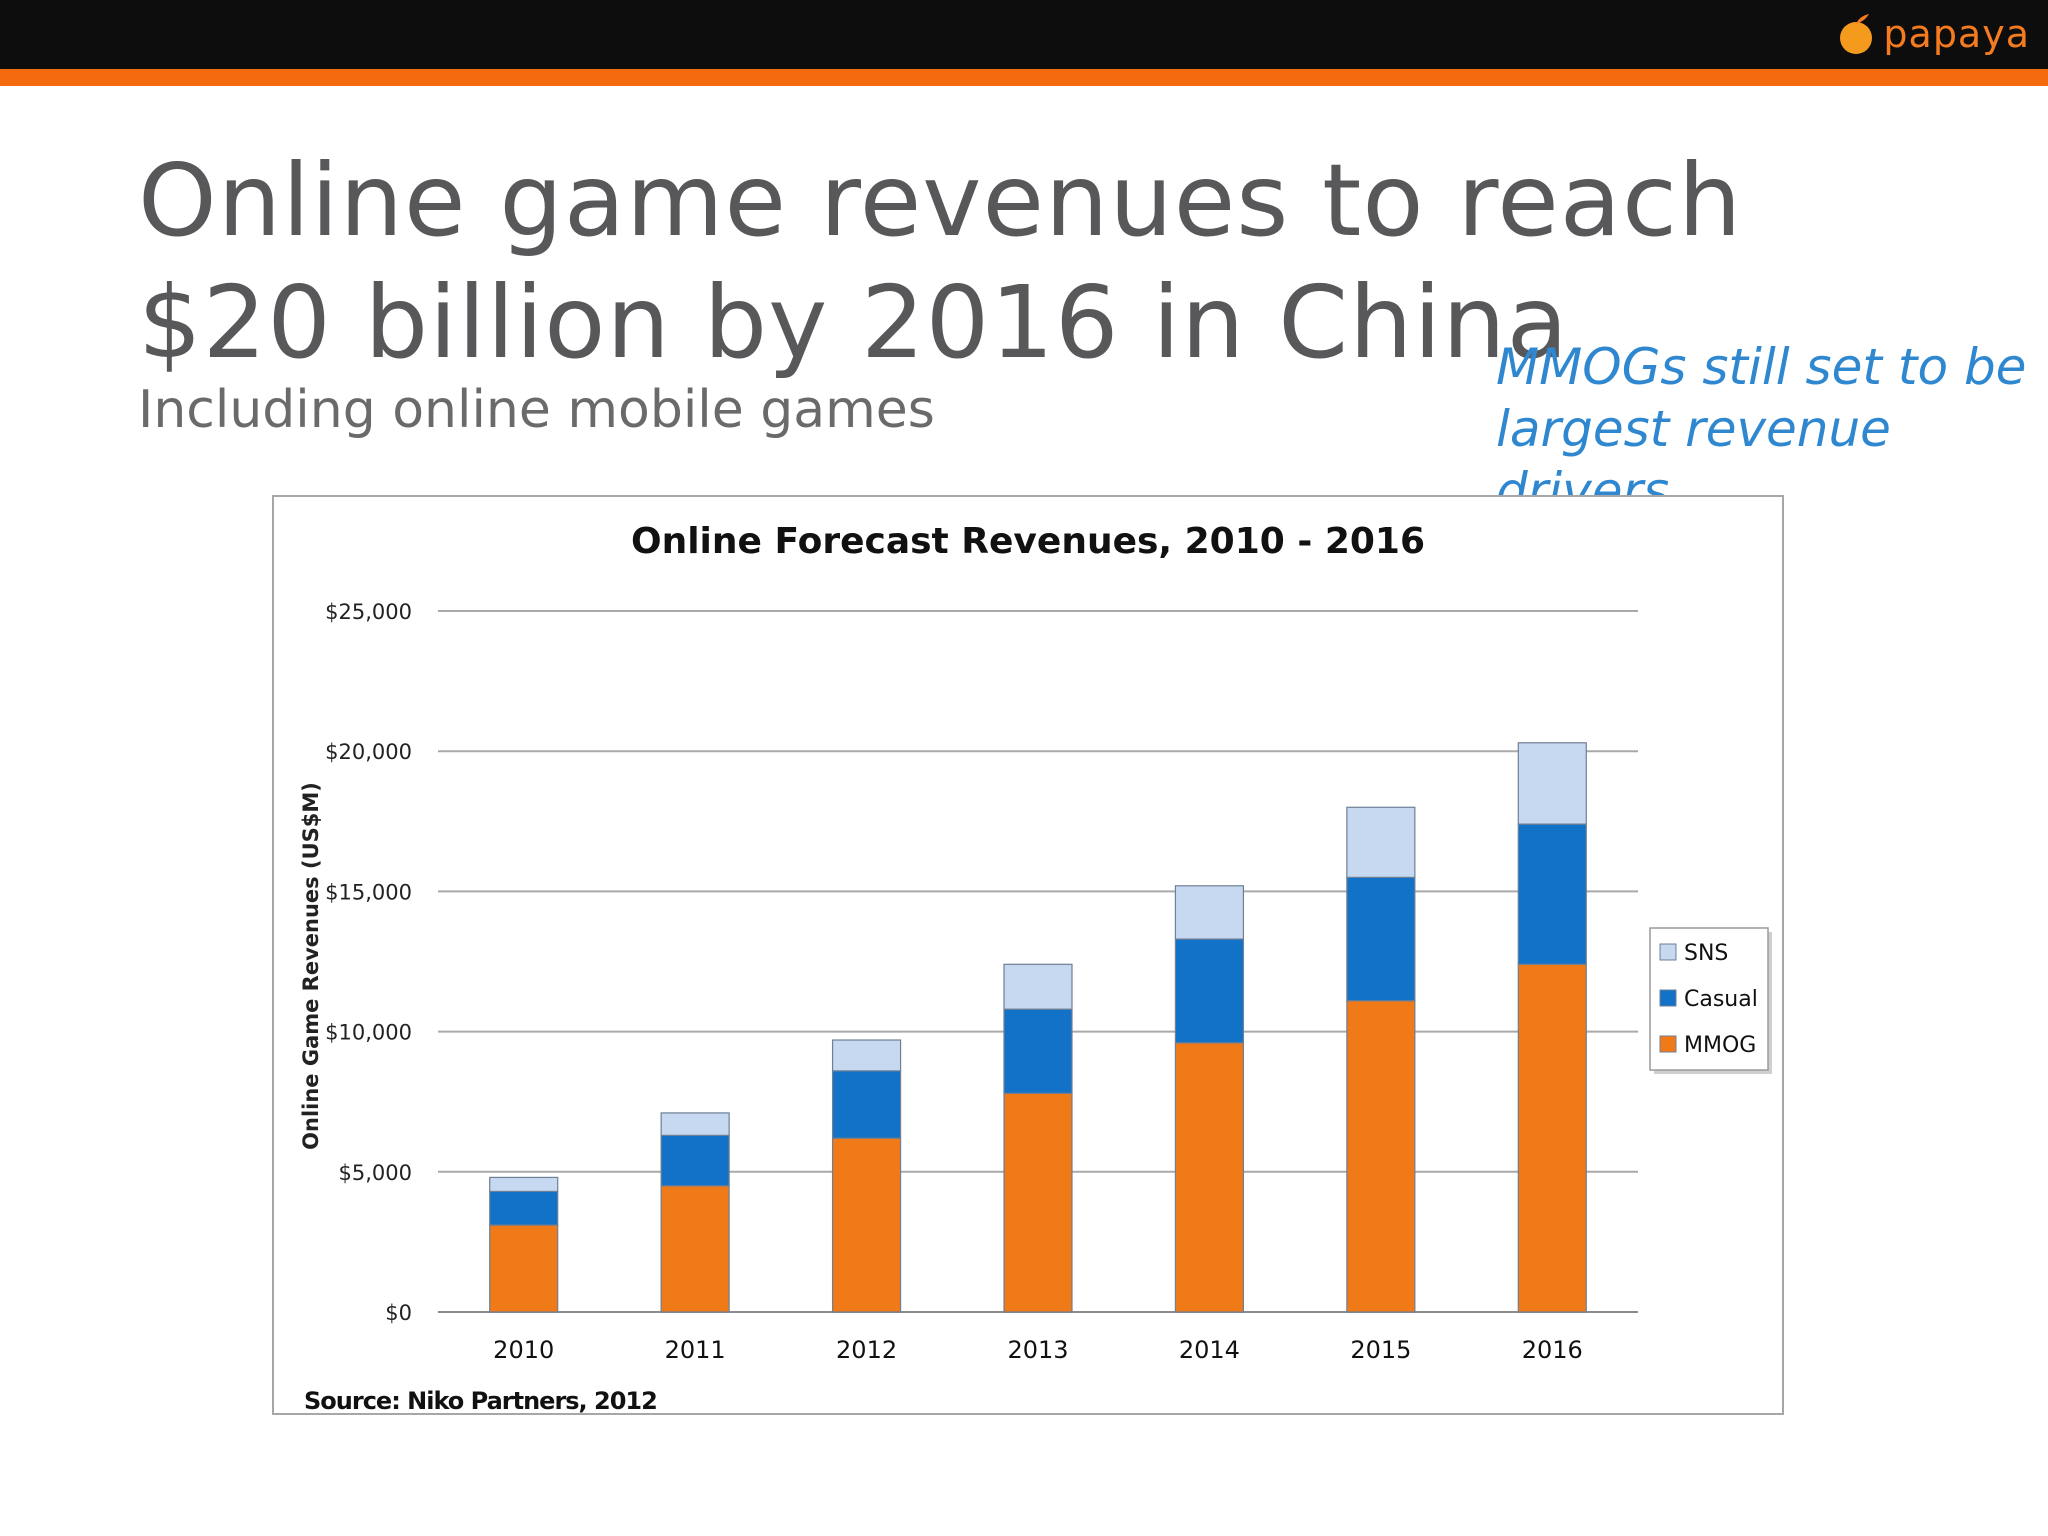 The image size is (2048, 1536). What do you see at coordinates (311, 966) in the screenshot?
I see `y-axis-label: Online Game Revenues (US$M)` at bounding box center [311, 966].